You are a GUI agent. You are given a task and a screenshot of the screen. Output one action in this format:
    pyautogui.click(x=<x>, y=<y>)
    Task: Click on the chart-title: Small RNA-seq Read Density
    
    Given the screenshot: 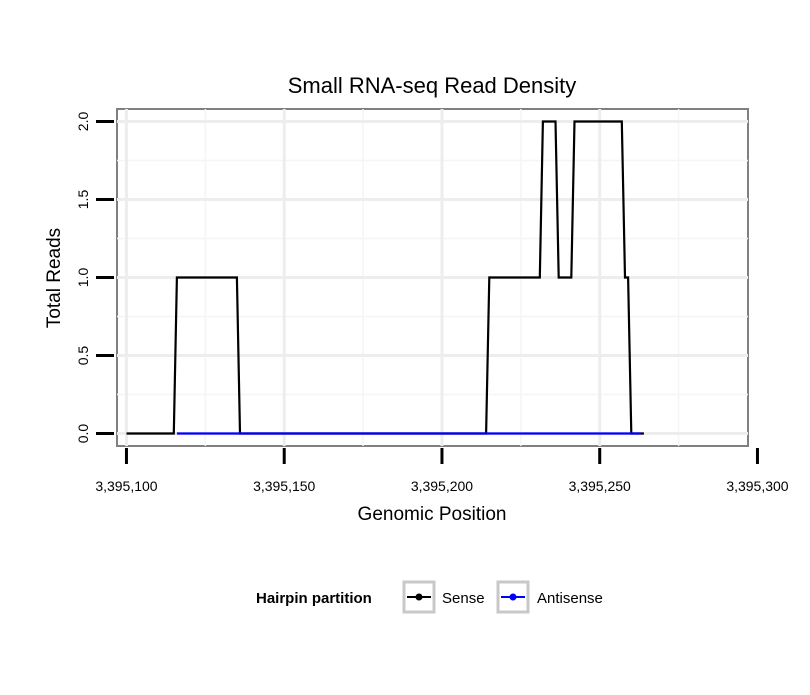 What is the action you would take?
    pyautogui.click(x=432, y=85)
    